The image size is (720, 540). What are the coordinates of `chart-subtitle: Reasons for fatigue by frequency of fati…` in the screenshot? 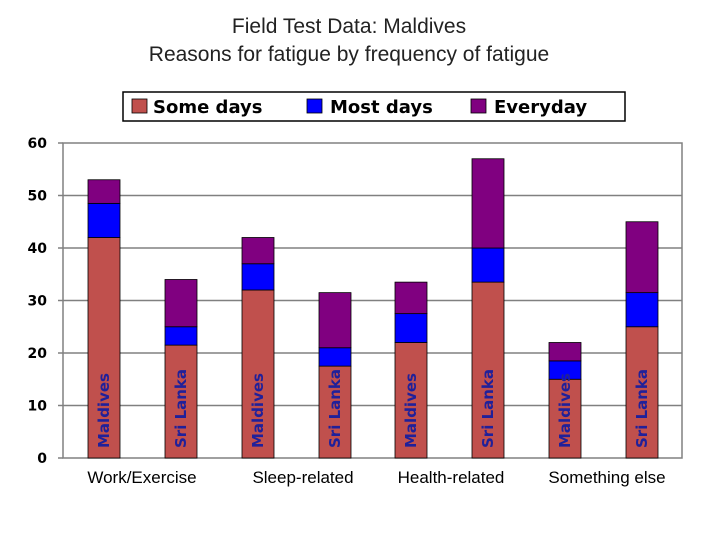 It's located at (349, 54).